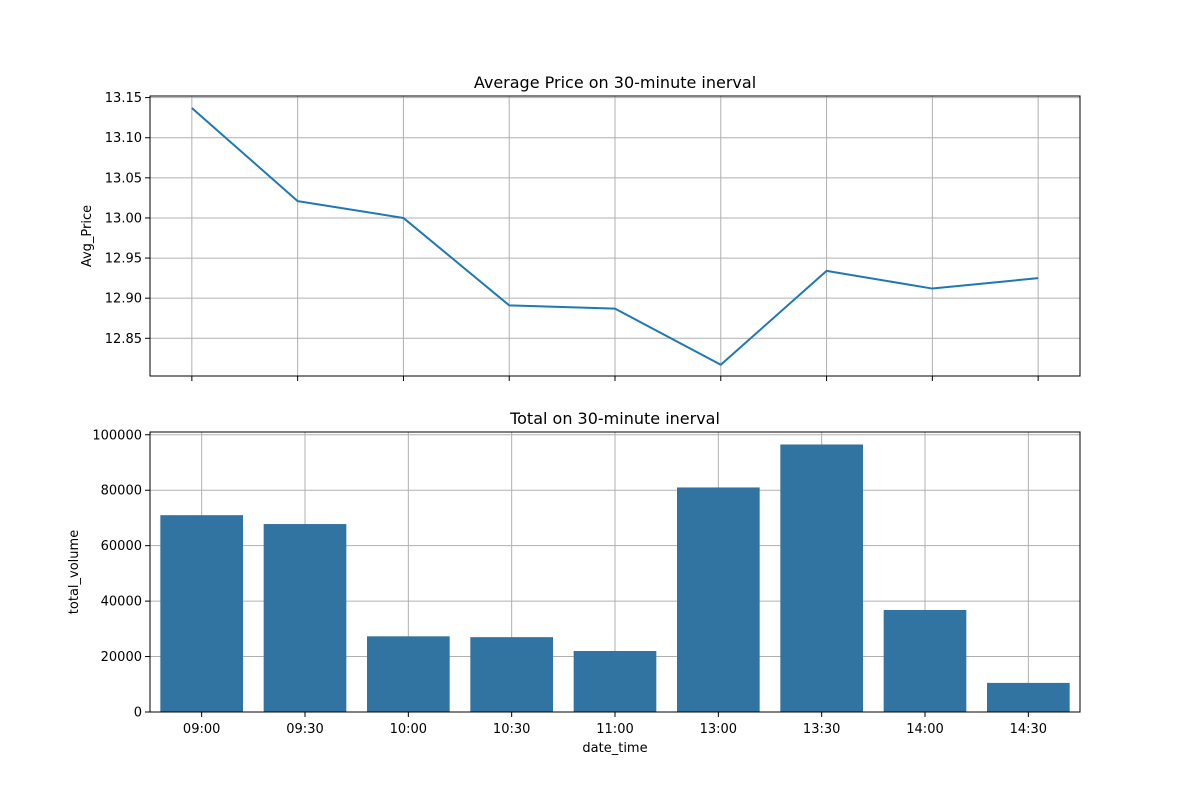 The width and height of the screenshot is (1200, 800). What do you see at coordinates (201, 729) in the screenshot?
I see `bar-chart-x-tick-label: 09:00` at bounding box center [201, 729].